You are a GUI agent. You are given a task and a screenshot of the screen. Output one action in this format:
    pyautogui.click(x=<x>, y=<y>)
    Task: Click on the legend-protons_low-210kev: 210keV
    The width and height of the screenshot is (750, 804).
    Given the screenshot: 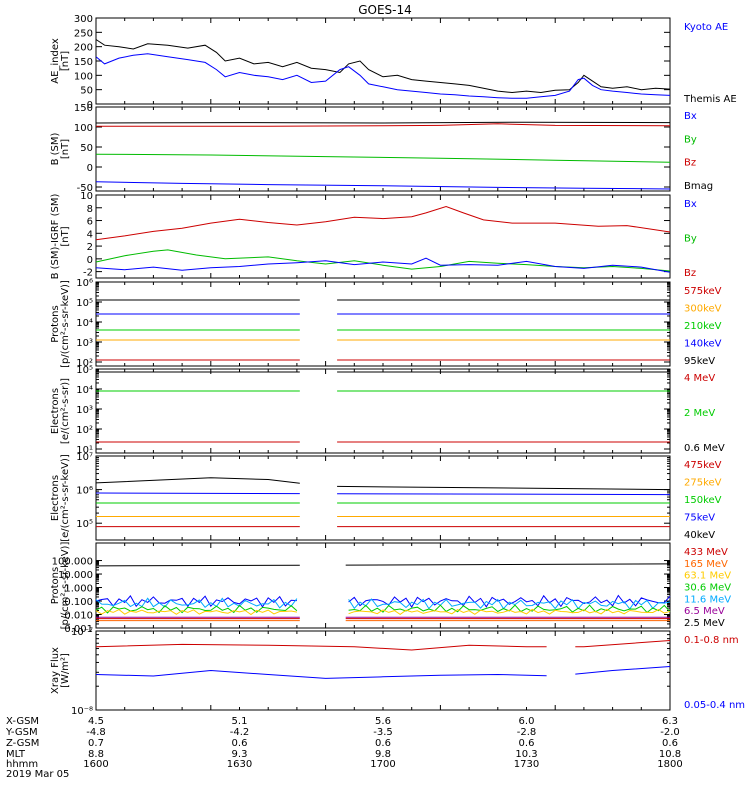 What is the action you would take?
    pyautogui.click(x=703, y=326)
    